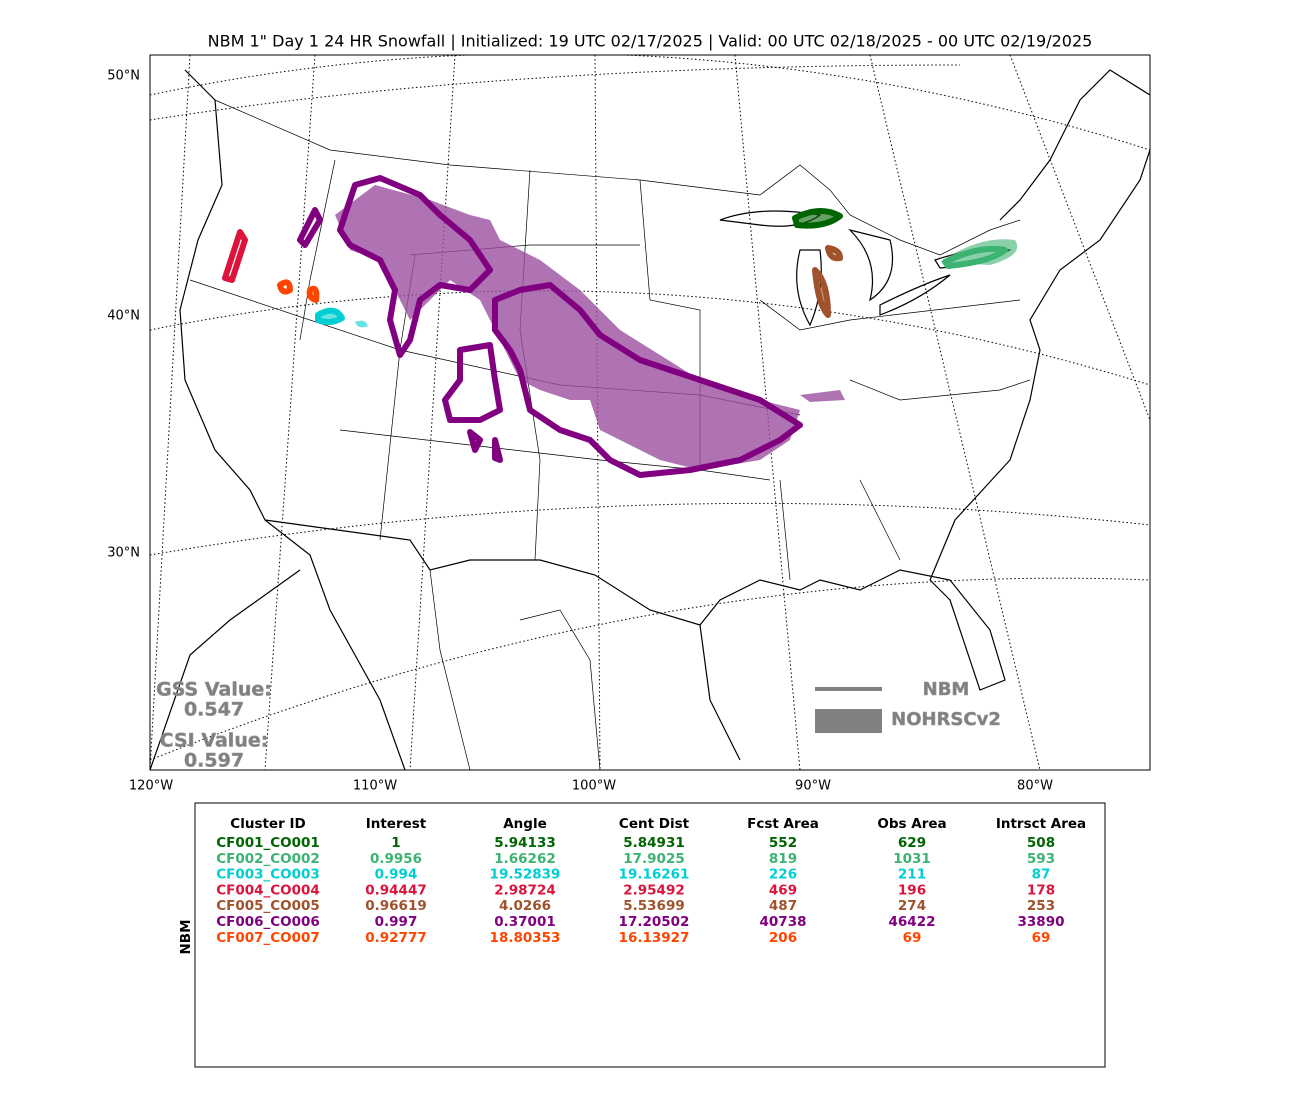 The width and height of the screenshot is (1300, 1104). Describe the element at coordinates (268, 859) in the screenshot. I see `table-cell: CF002_CO002` at that location.